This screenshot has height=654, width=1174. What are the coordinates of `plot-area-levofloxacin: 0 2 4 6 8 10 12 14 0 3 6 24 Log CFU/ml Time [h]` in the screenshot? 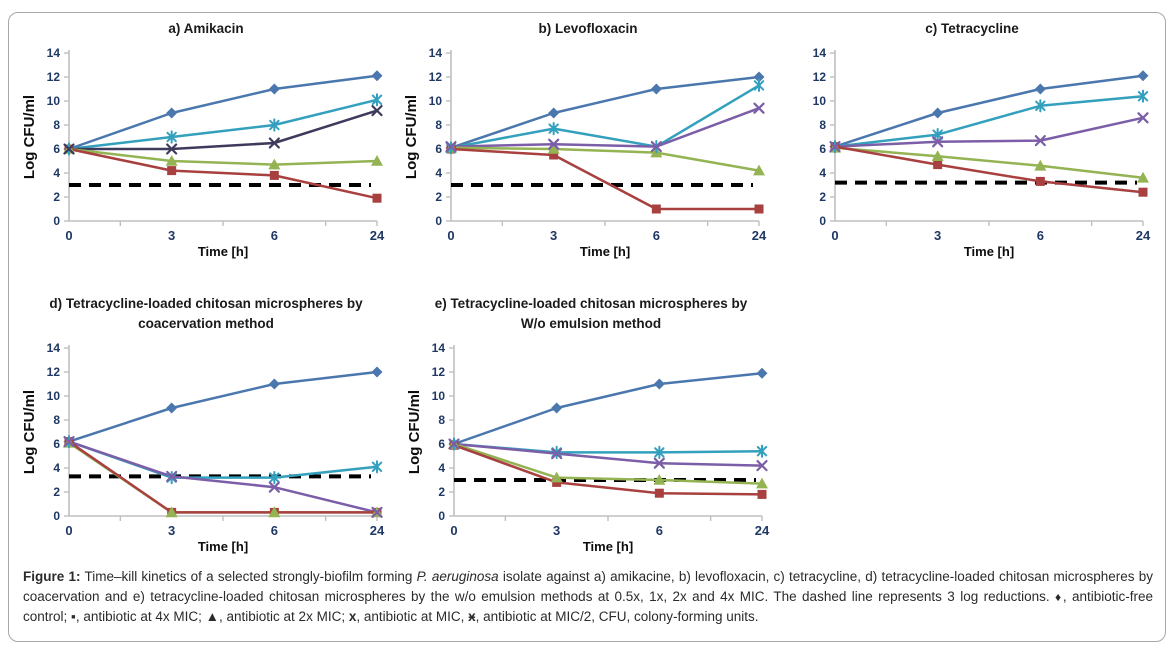 It's located at (588, 152).